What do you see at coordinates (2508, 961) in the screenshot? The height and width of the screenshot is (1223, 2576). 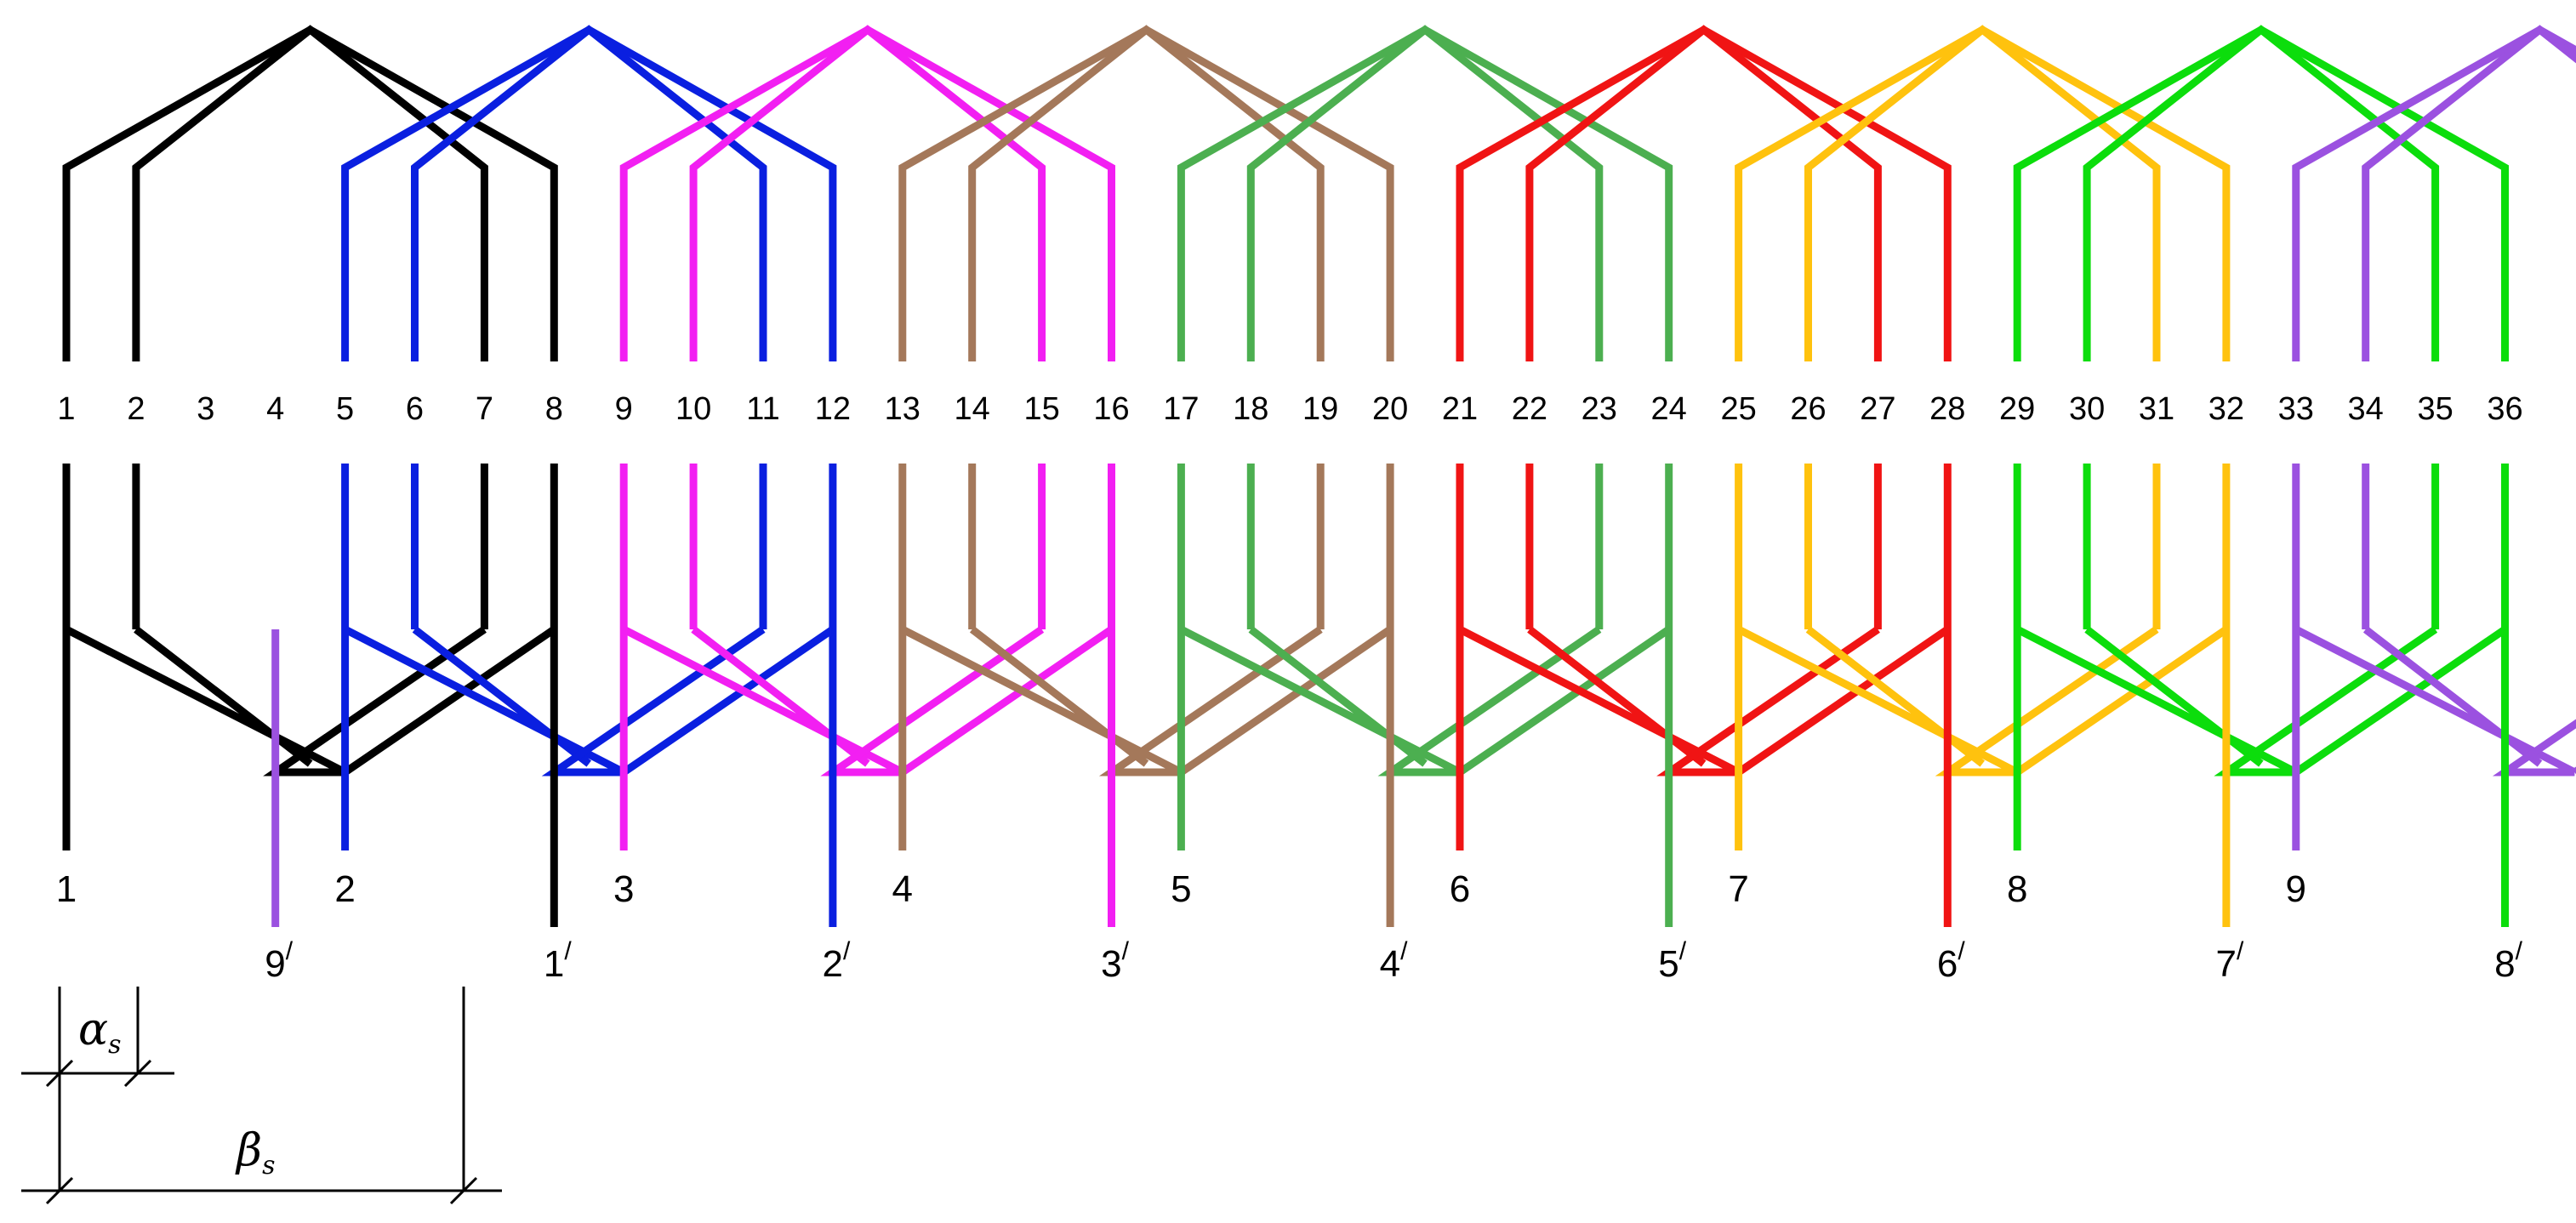 I see `prime-terminal-label: 8/` at bounding box center [2508, 961].